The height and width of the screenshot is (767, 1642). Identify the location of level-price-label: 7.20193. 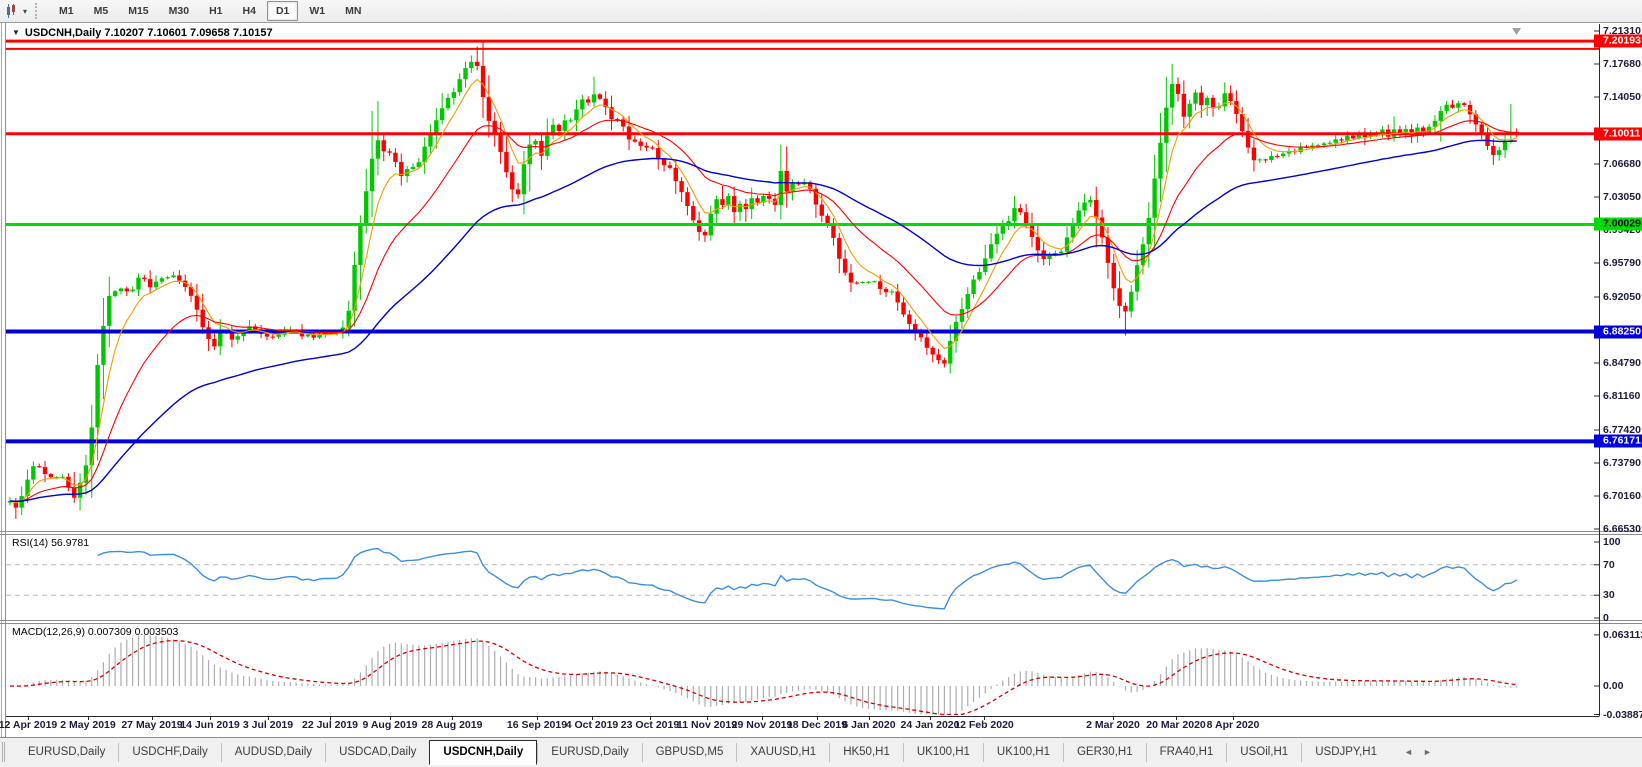
(1618, 41).